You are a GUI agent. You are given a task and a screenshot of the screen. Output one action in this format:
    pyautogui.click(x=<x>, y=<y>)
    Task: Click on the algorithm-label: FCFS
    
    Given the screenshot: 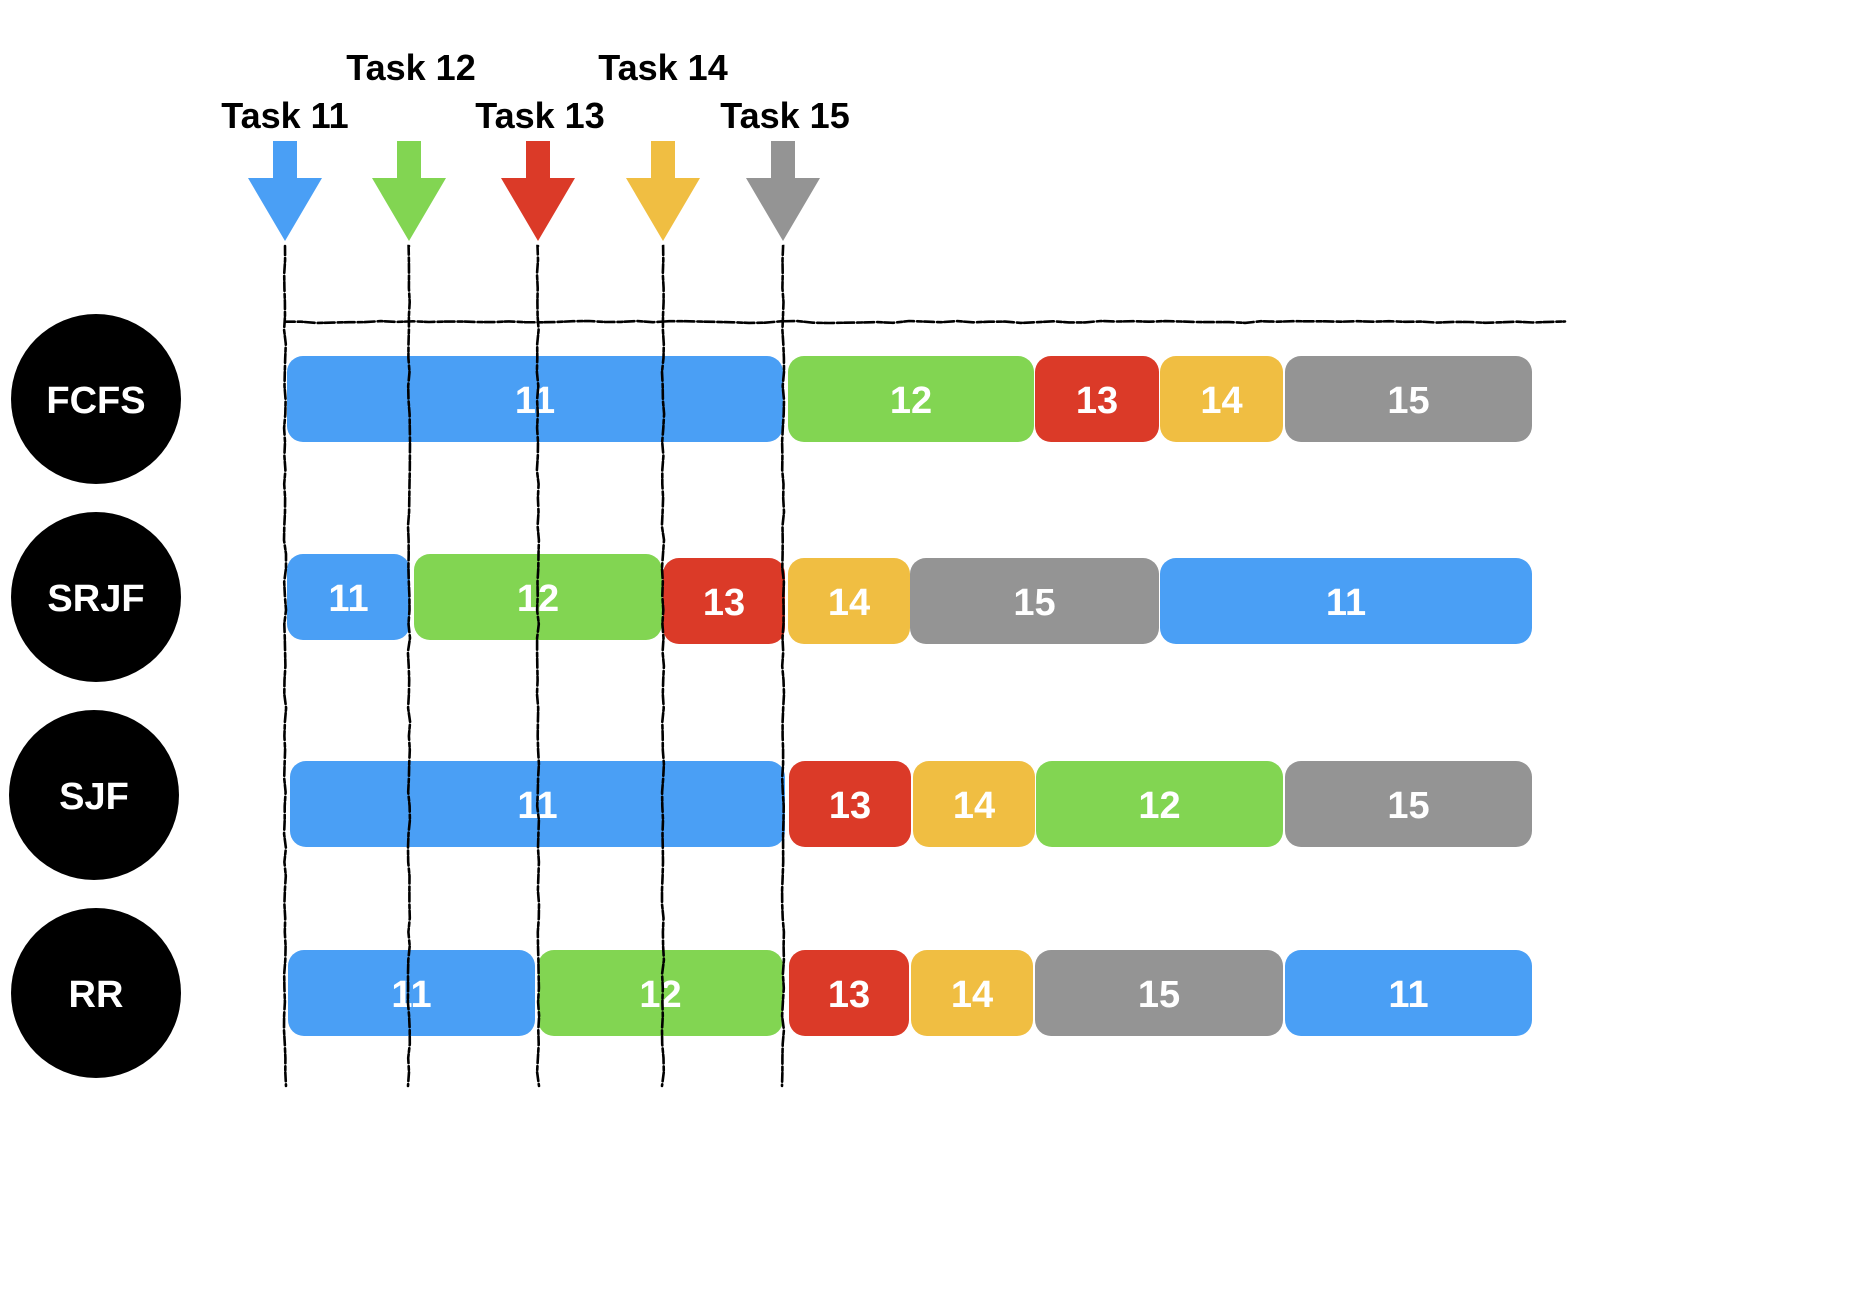 What is the action you would take?
    pyautogui.click(x=95, y=401)
    